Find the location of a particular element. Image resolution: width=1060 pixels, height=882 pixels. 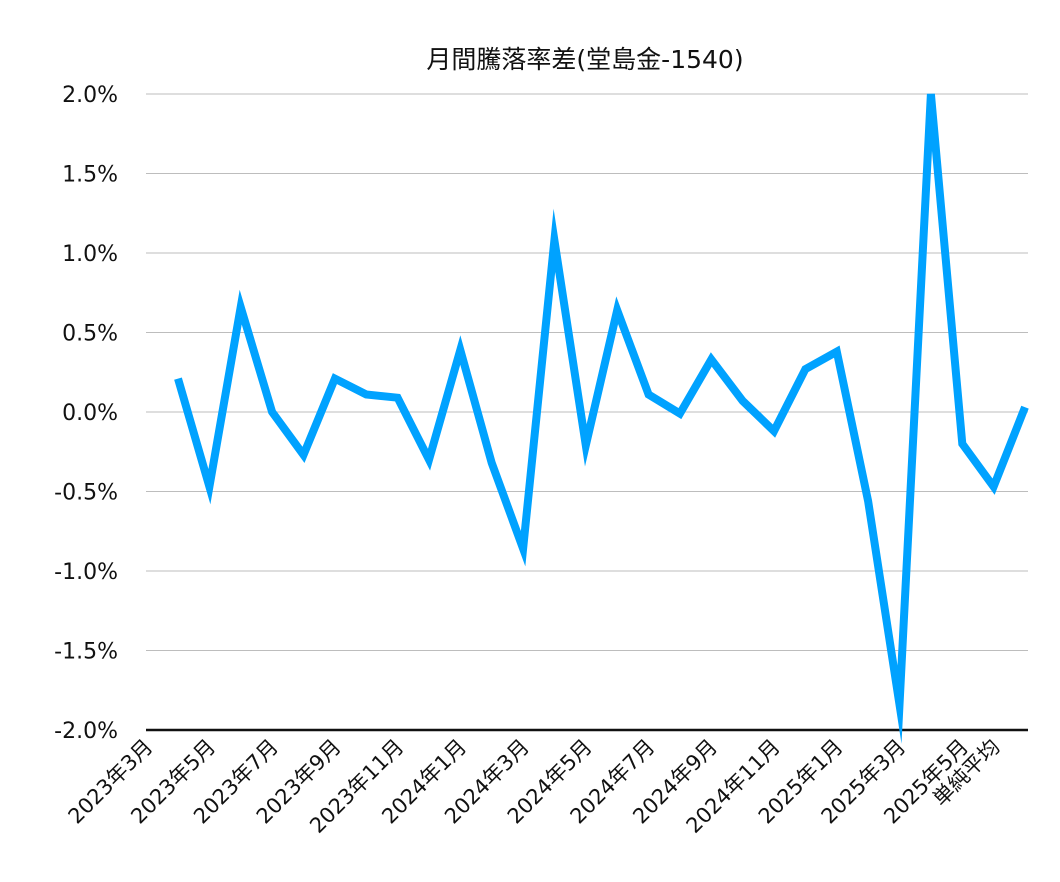

y-tick-label: 0.0% is located at coordinates (90, 413).